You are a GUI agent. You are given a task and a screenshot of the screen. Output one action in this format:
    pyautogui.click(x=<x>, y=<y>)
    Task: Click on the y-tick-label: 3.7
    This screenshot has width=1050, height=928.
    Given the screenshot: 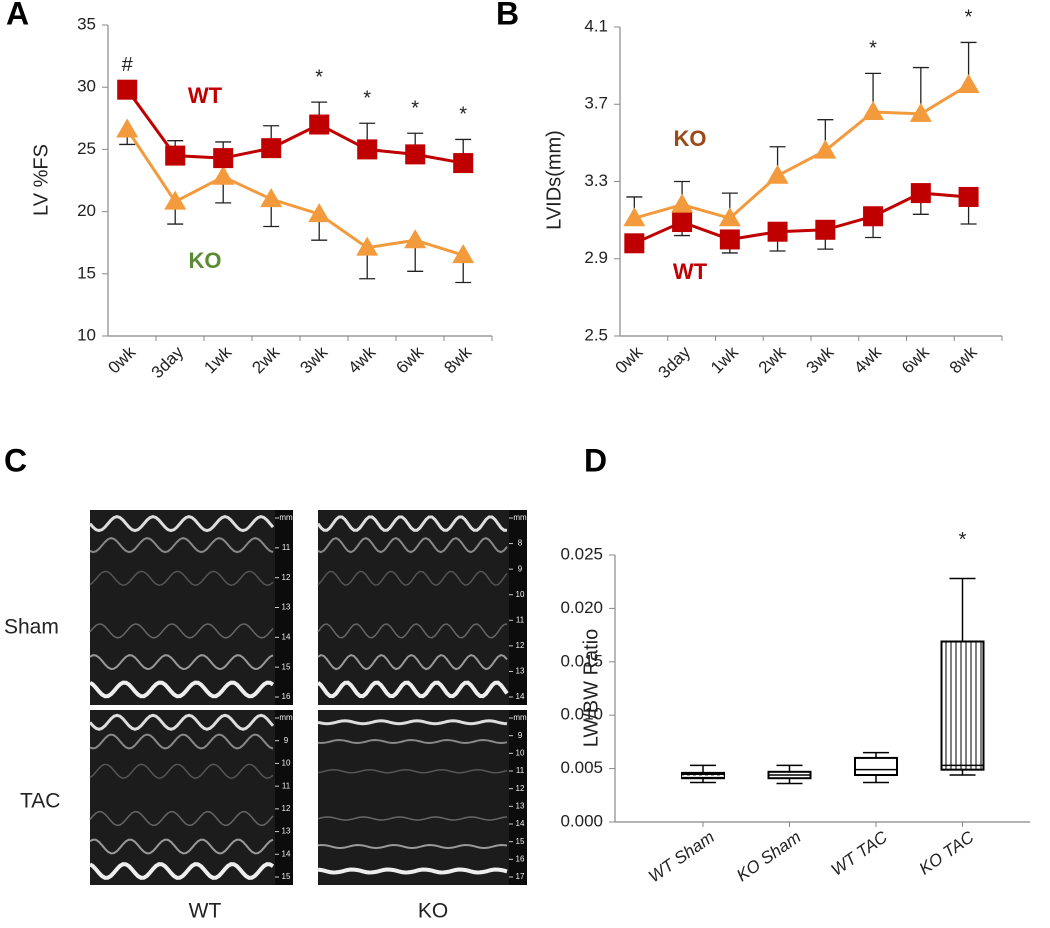 What is the action you would take?
    pyautogui.click(x=596, y=103)
    